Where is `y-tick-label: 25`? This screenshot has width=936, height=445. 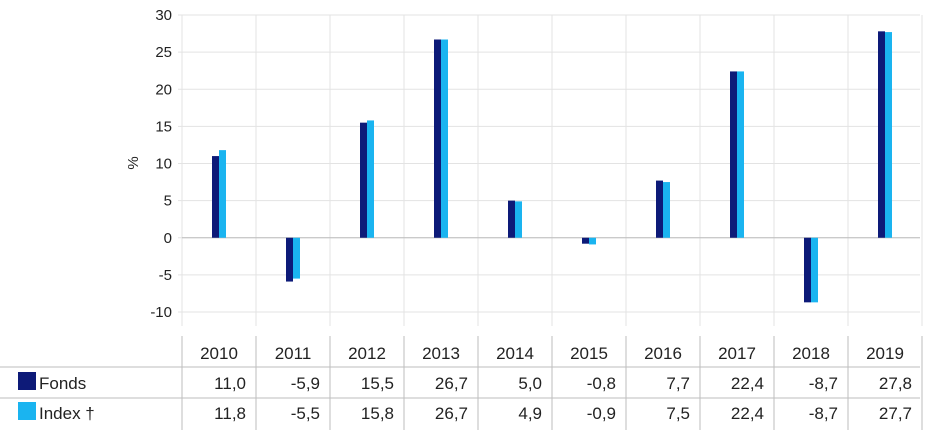
y-tick-label: 25 is located at coordinates (163, 52).